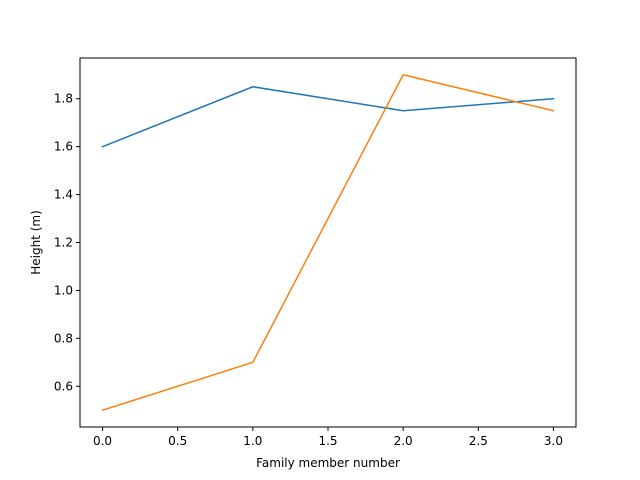 This screenshot has width=640, height=480. What do you see at coordinates (177, 441) in the screenshot?
I see `x-tick-label: 0.5` at bounding box center [177, 441].